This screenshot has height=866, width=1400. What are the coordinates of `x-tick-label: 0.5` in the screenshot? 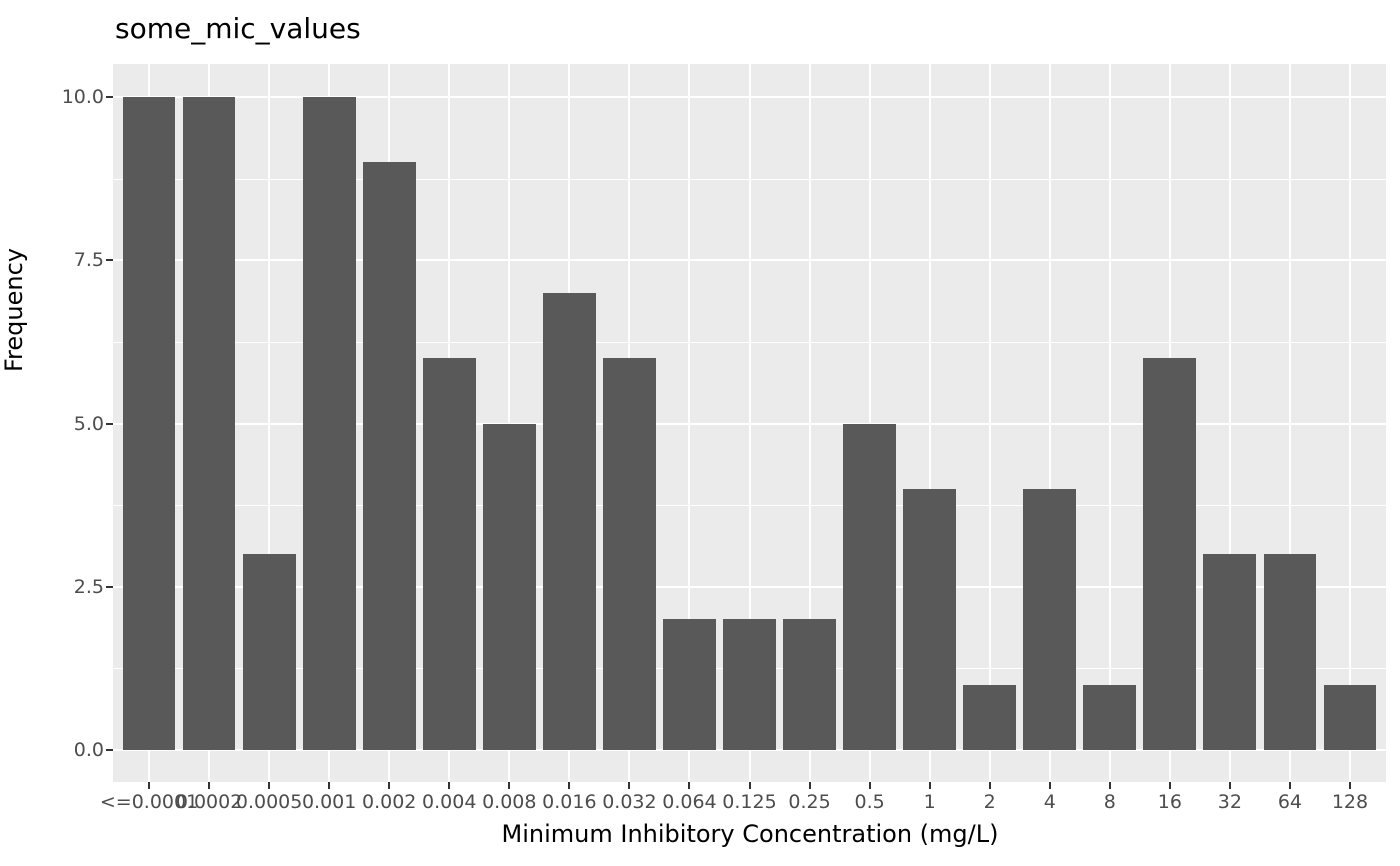 It's located at (869, 802).